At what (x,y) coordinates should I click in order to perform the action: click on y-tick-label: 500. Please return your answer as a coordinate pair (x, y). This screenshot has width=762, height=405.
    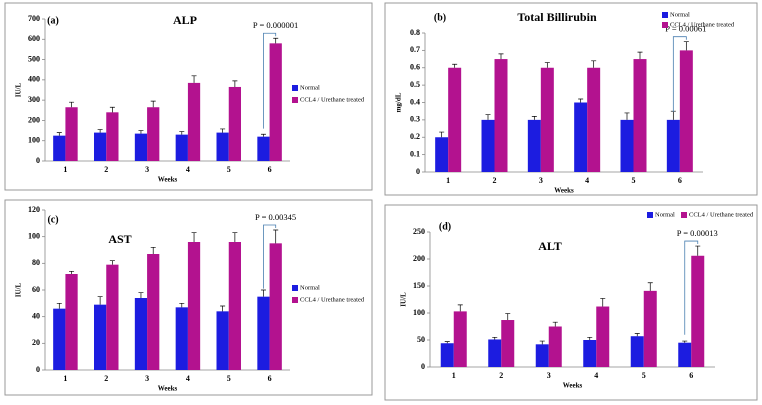
    Looking at the image, I should click on (34, 58).